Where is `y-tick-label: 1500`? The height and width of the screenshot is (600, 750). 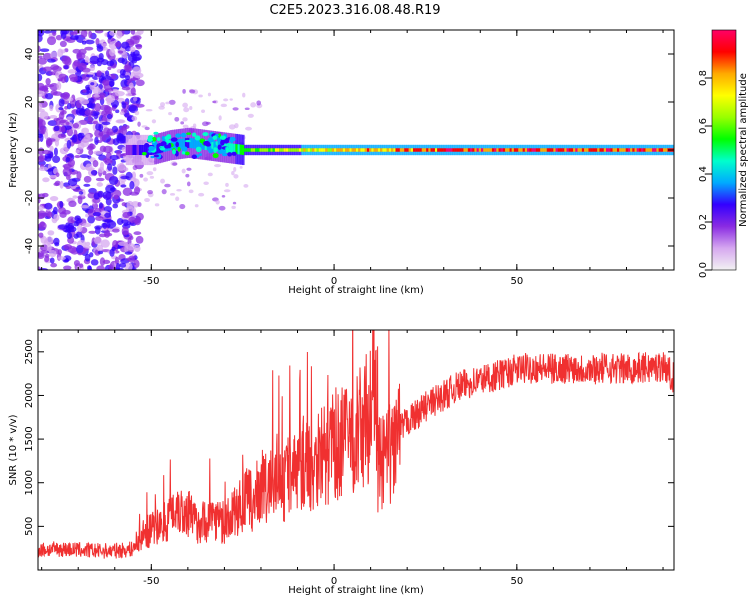 y-tick-label: 1500 is located at coordinates (29, 438).